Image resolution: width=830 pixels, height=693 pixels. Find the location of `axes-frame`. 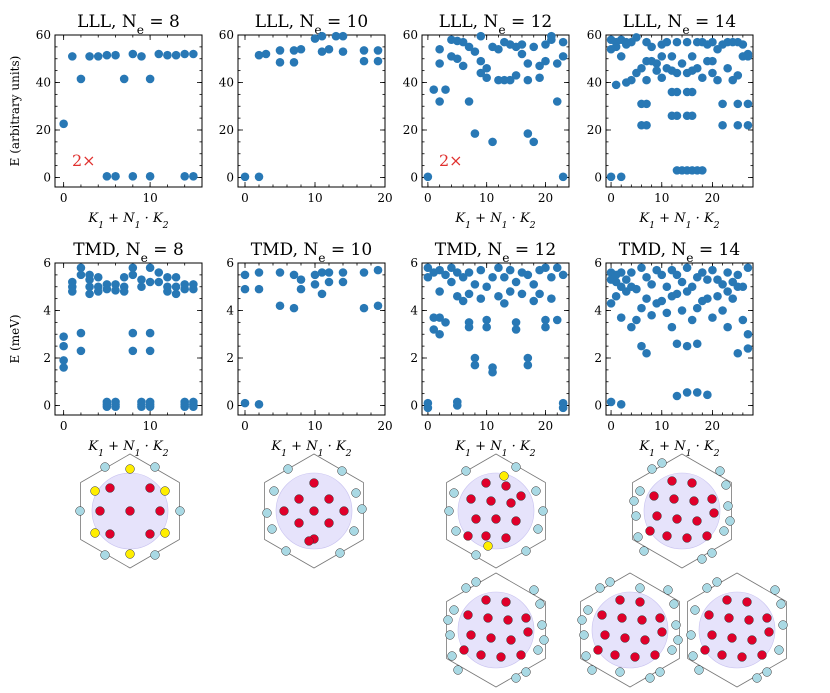

axes-frame is located at coordinates (679, 339).